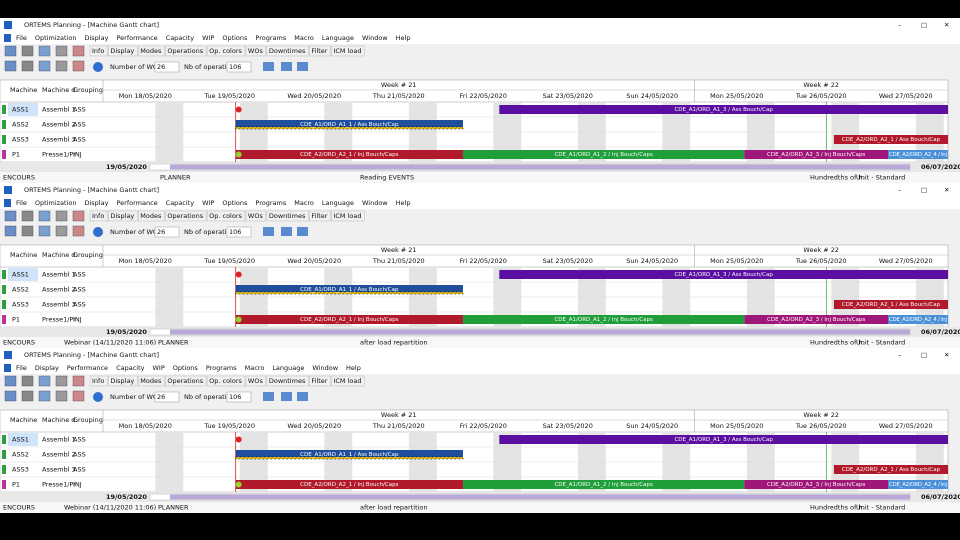 Image resolution: width=960 pixels, height=540 pixels. What do you see at coordinates (20, 140) in the screenshot?
I see `machine: ASS3` at bounding box center [20, 140].